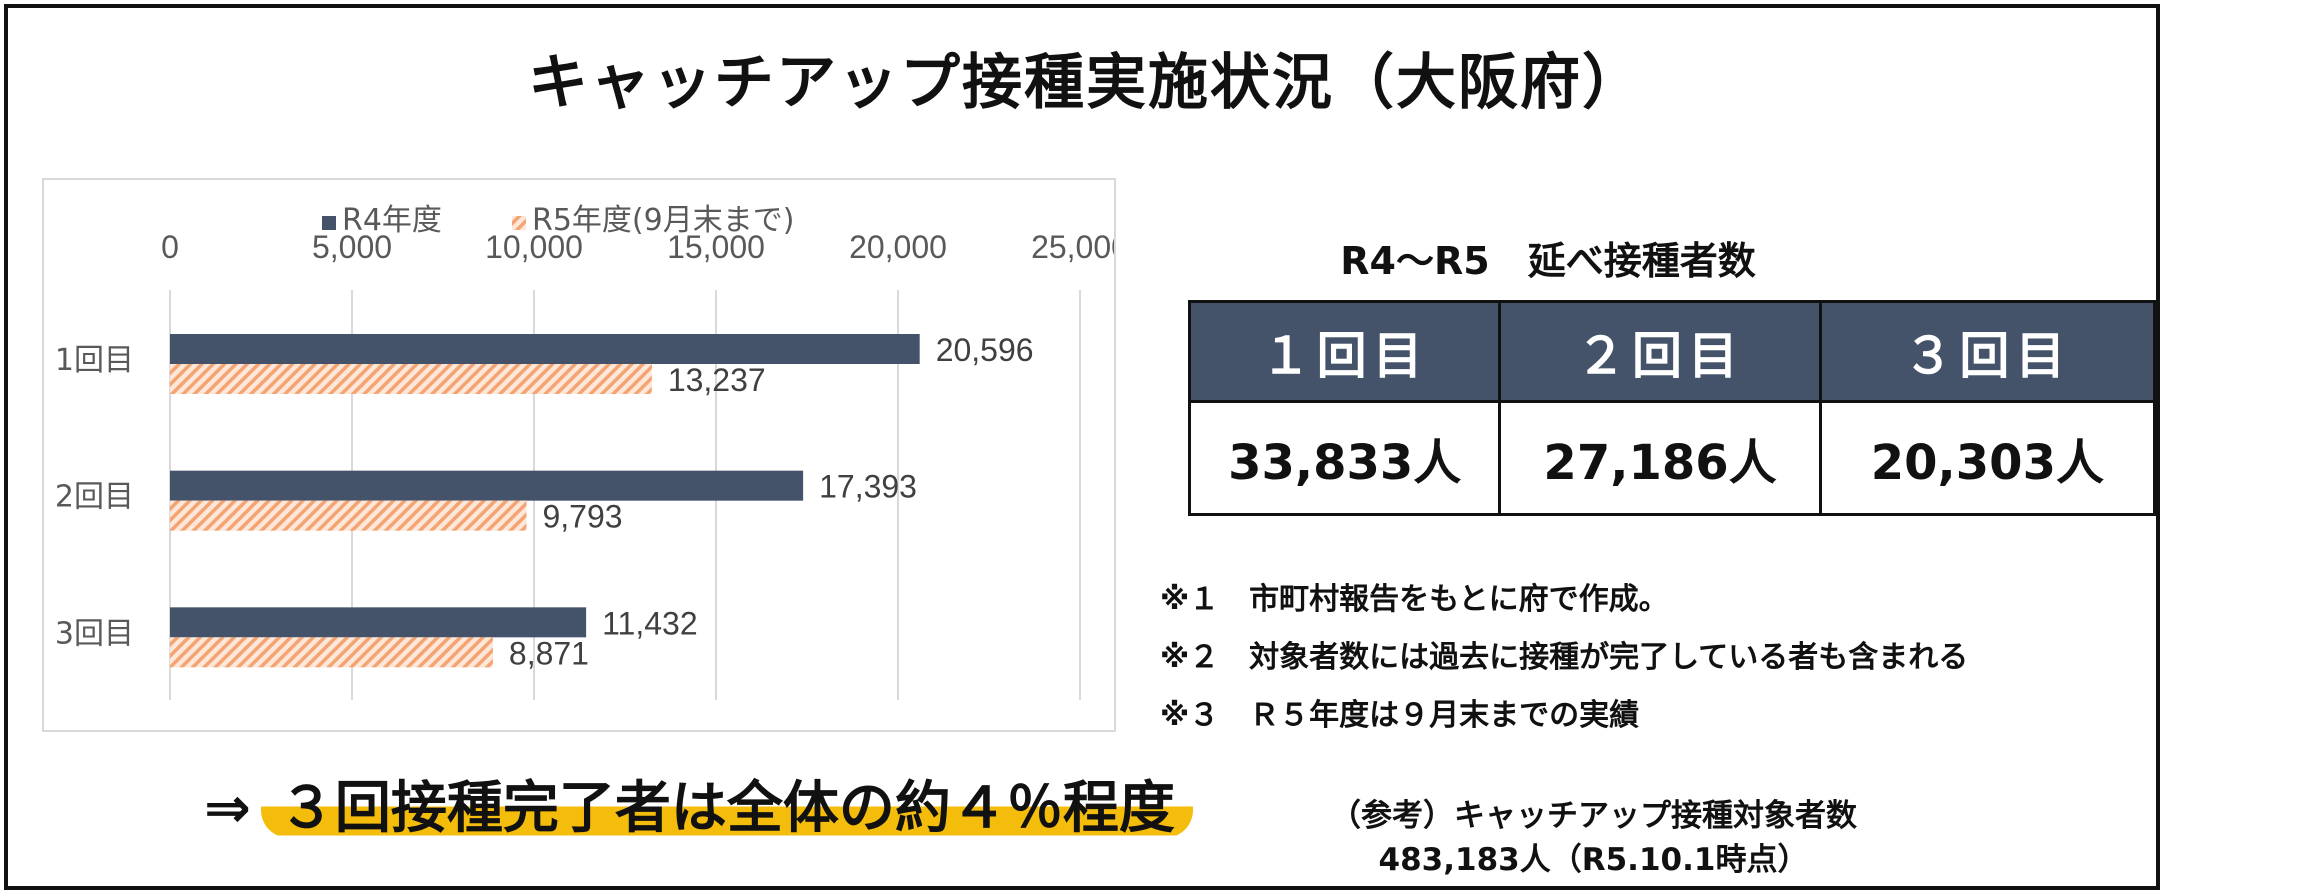 The height and width of the screenshot is (894, 2316). What do you see at coordinates (868, 487) in the screenshot?
I see `data-label: 17,393` at bounding box center [868, 487].